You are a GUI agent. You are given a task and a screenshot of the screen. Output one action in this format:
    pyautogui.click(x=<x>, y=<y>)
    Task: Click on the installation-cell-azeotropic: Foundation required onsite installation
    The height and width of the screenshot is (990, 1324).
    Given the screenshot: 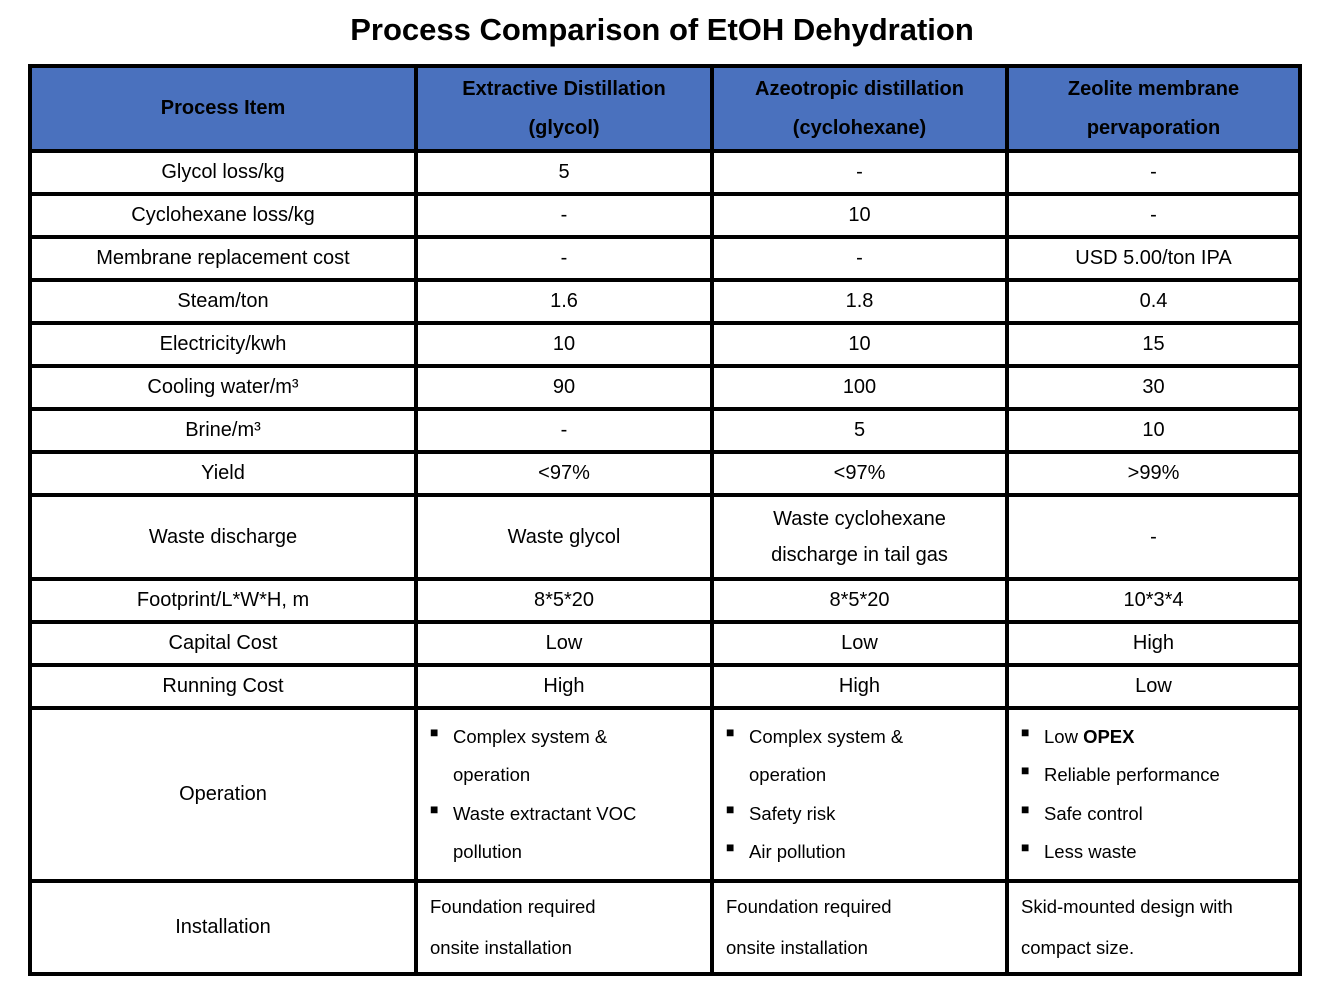 What is the action you would take?
    pyautogui.click(x=859, y=928)
    